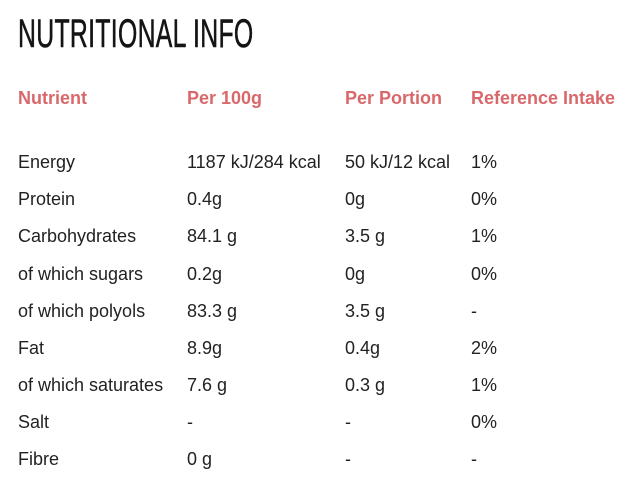 The height and width of the screenshot is (495, 640). What do you see at coordinates (320, 281) in the screenshot?
I see `table-row: of which sugars 0.2g 0g 0%` at bounding box center [320, 281].